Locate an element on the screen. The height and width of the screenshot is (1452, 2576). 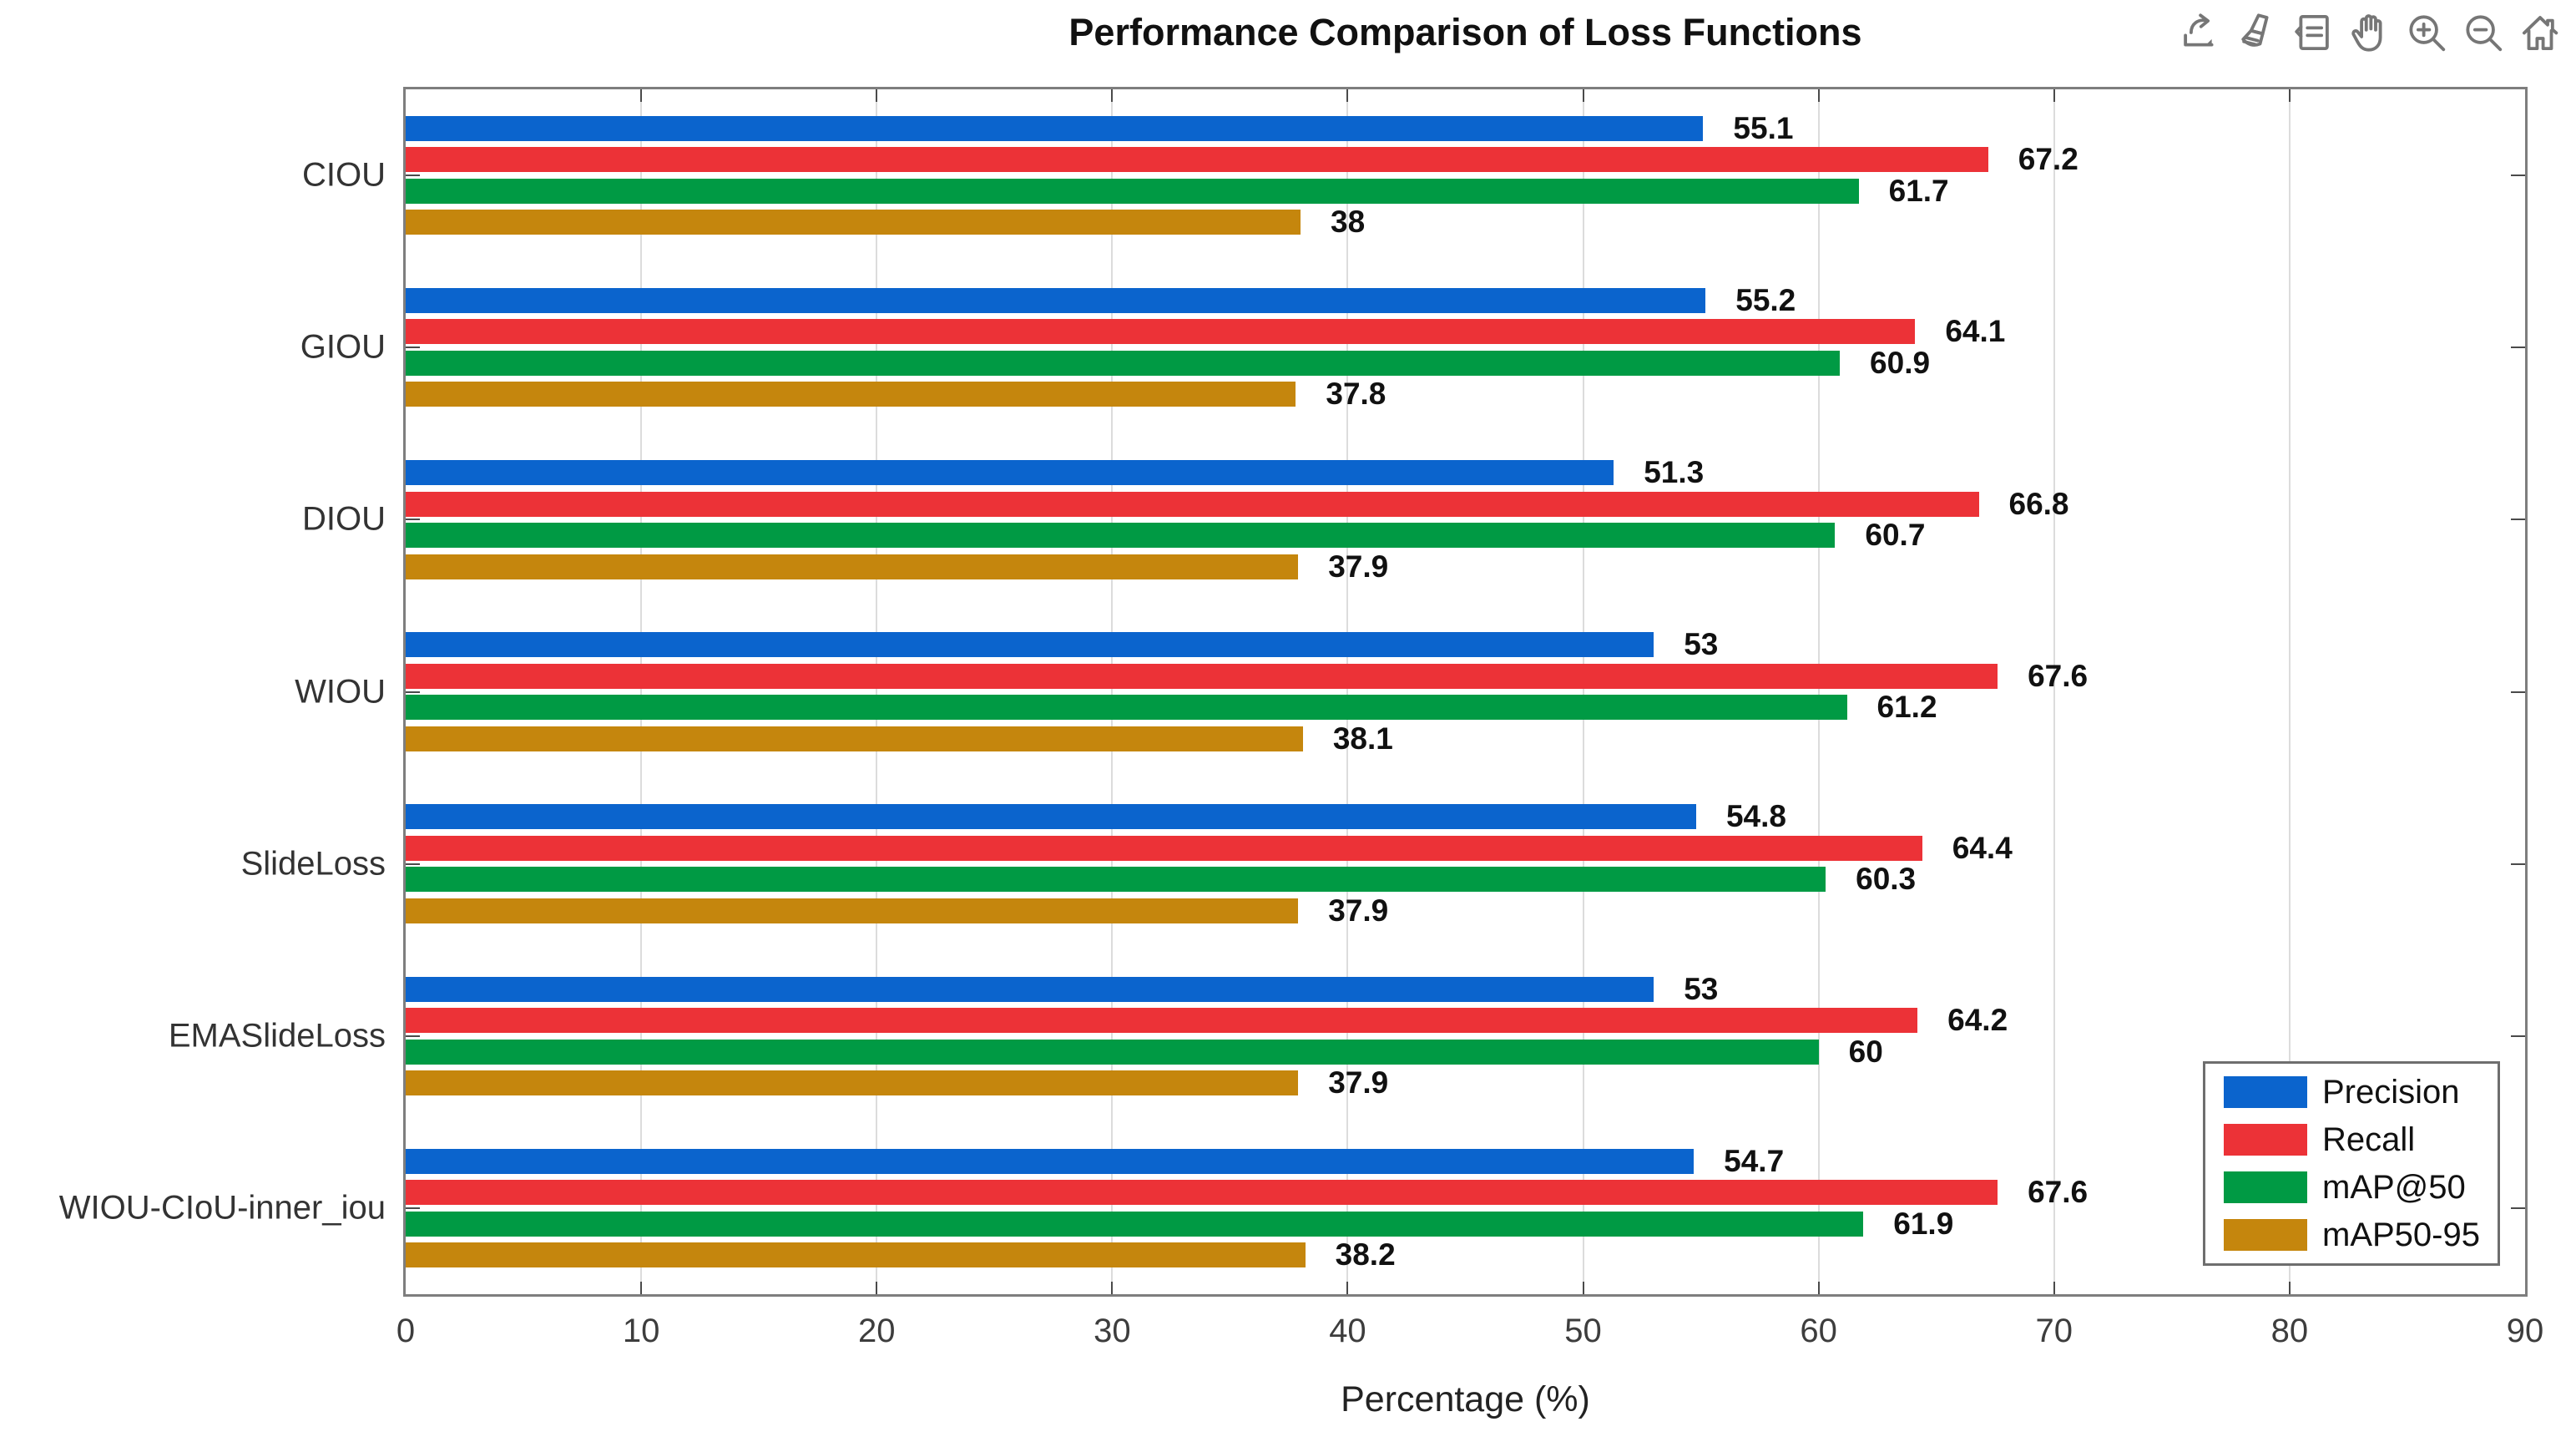
pan-button is located at coordinates (2370, 32).